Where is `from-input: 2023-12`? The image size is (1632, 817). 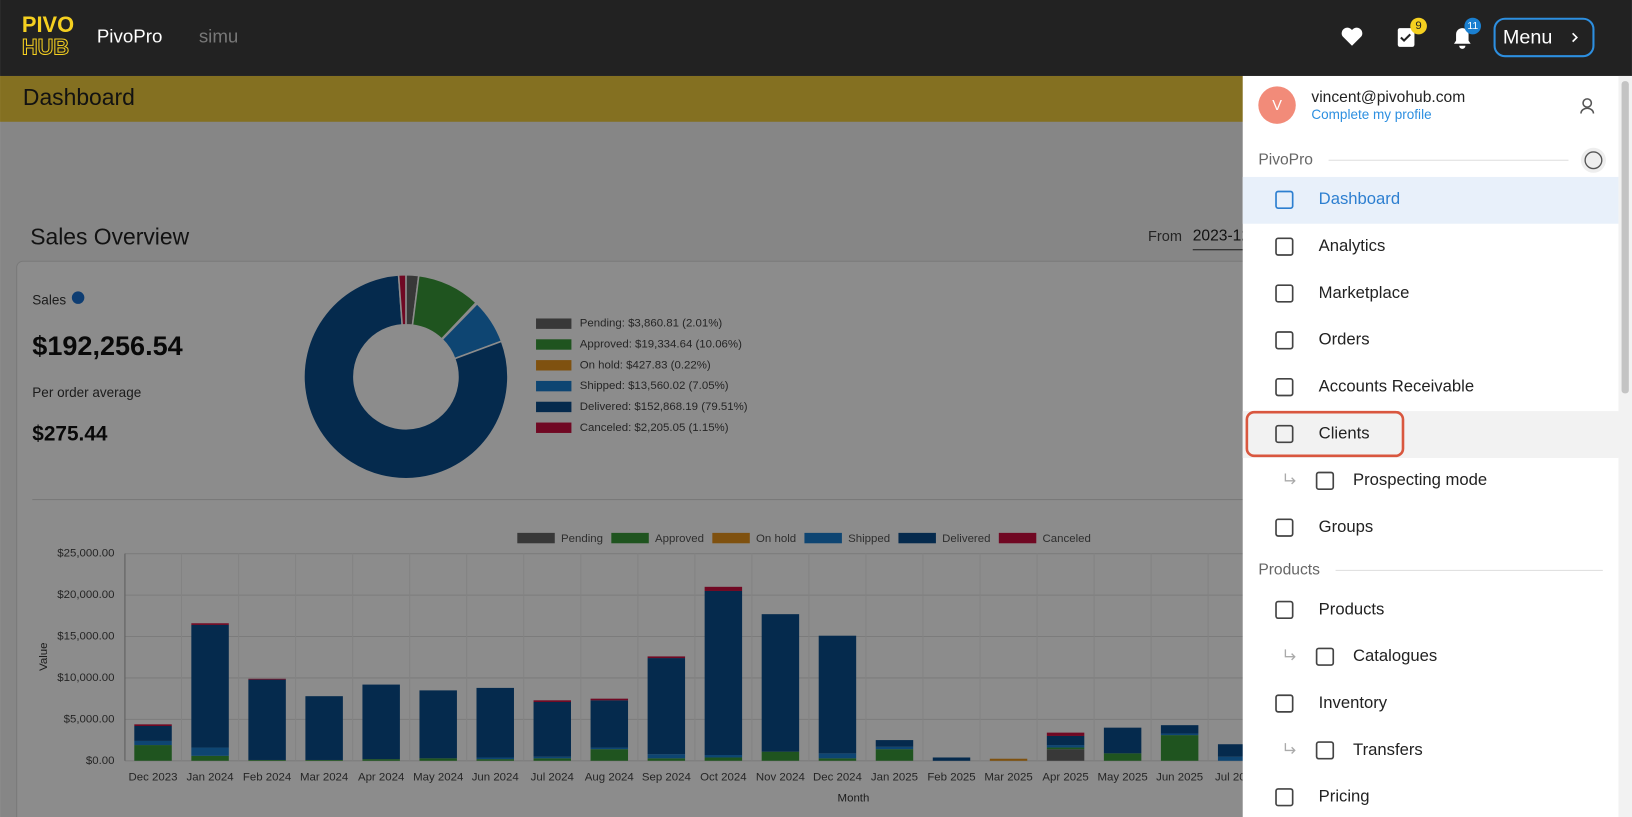
from-input: 2023-12 is located at coordinates (1221, 235).